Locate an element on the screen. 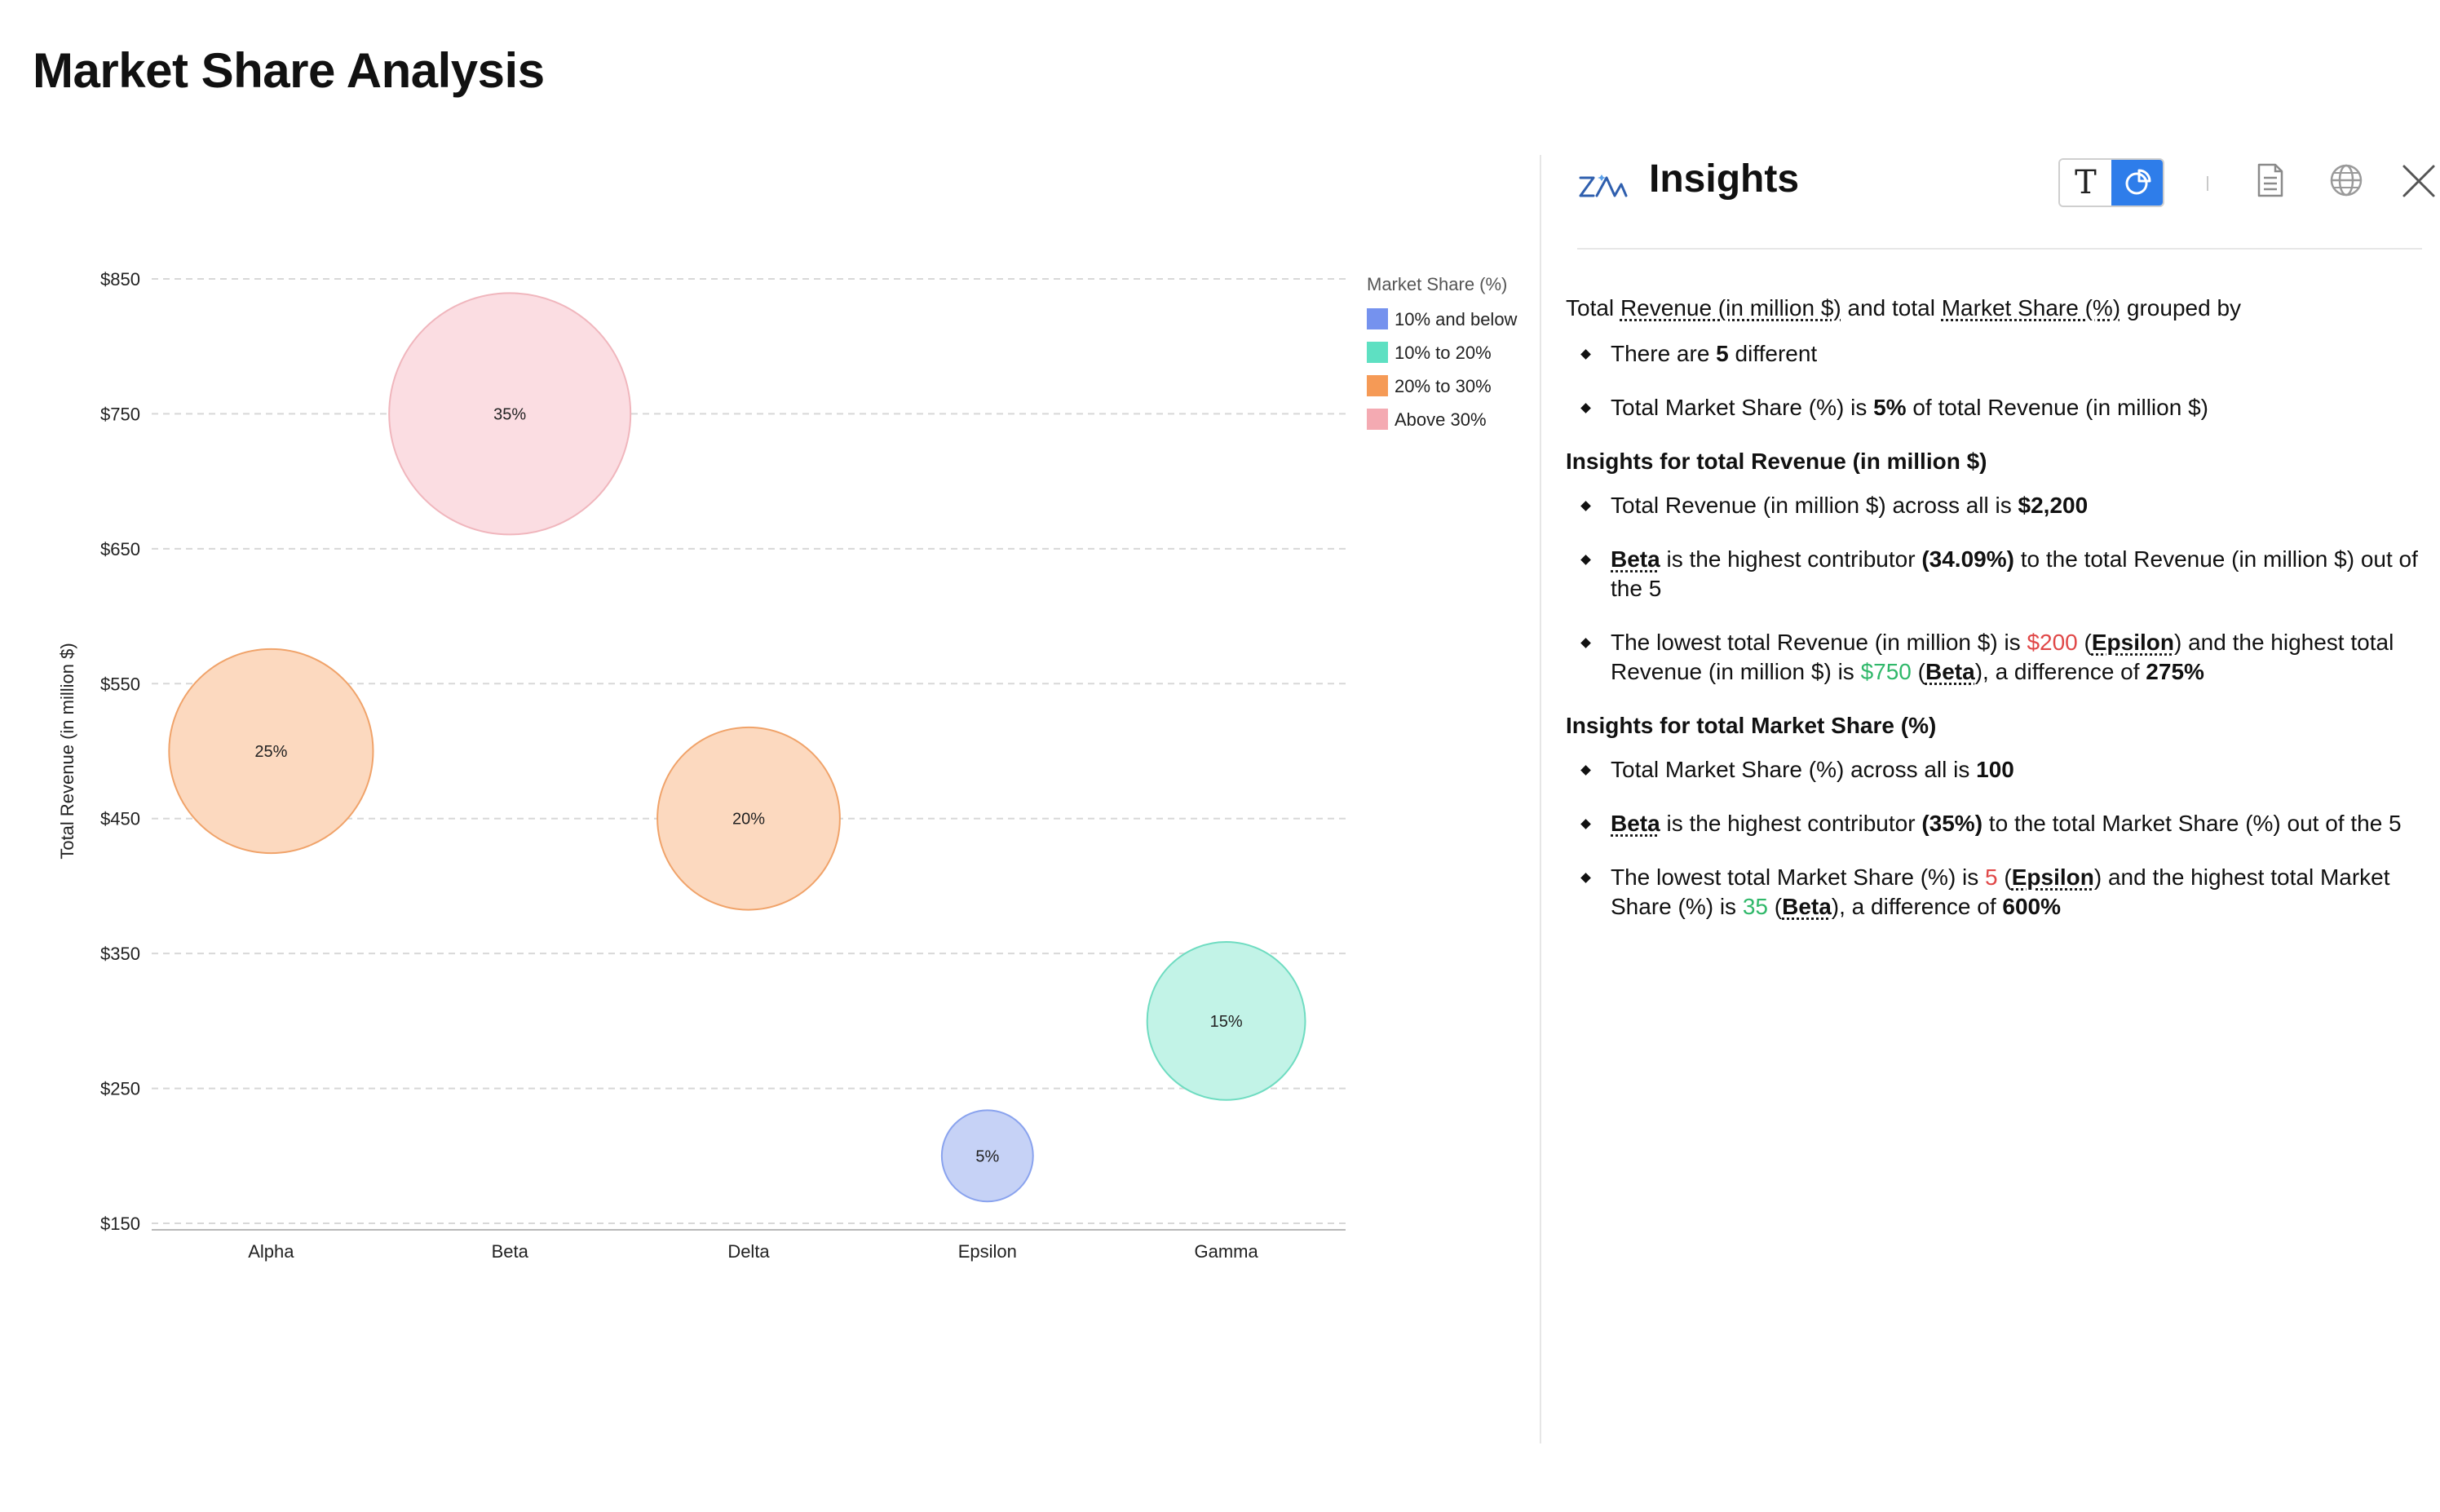 The width and height of the screenshot is (2440, 1512). y-tick-label: $450 is located at coordinates (120, 819).